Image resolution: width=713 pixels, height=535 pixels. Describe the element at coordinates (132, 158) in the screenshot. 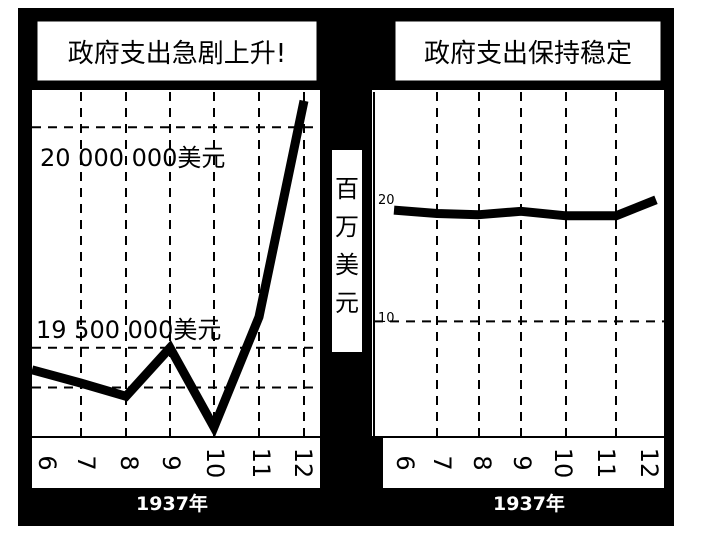

I see `left-label-20m: 20 000 000美元` at that location.